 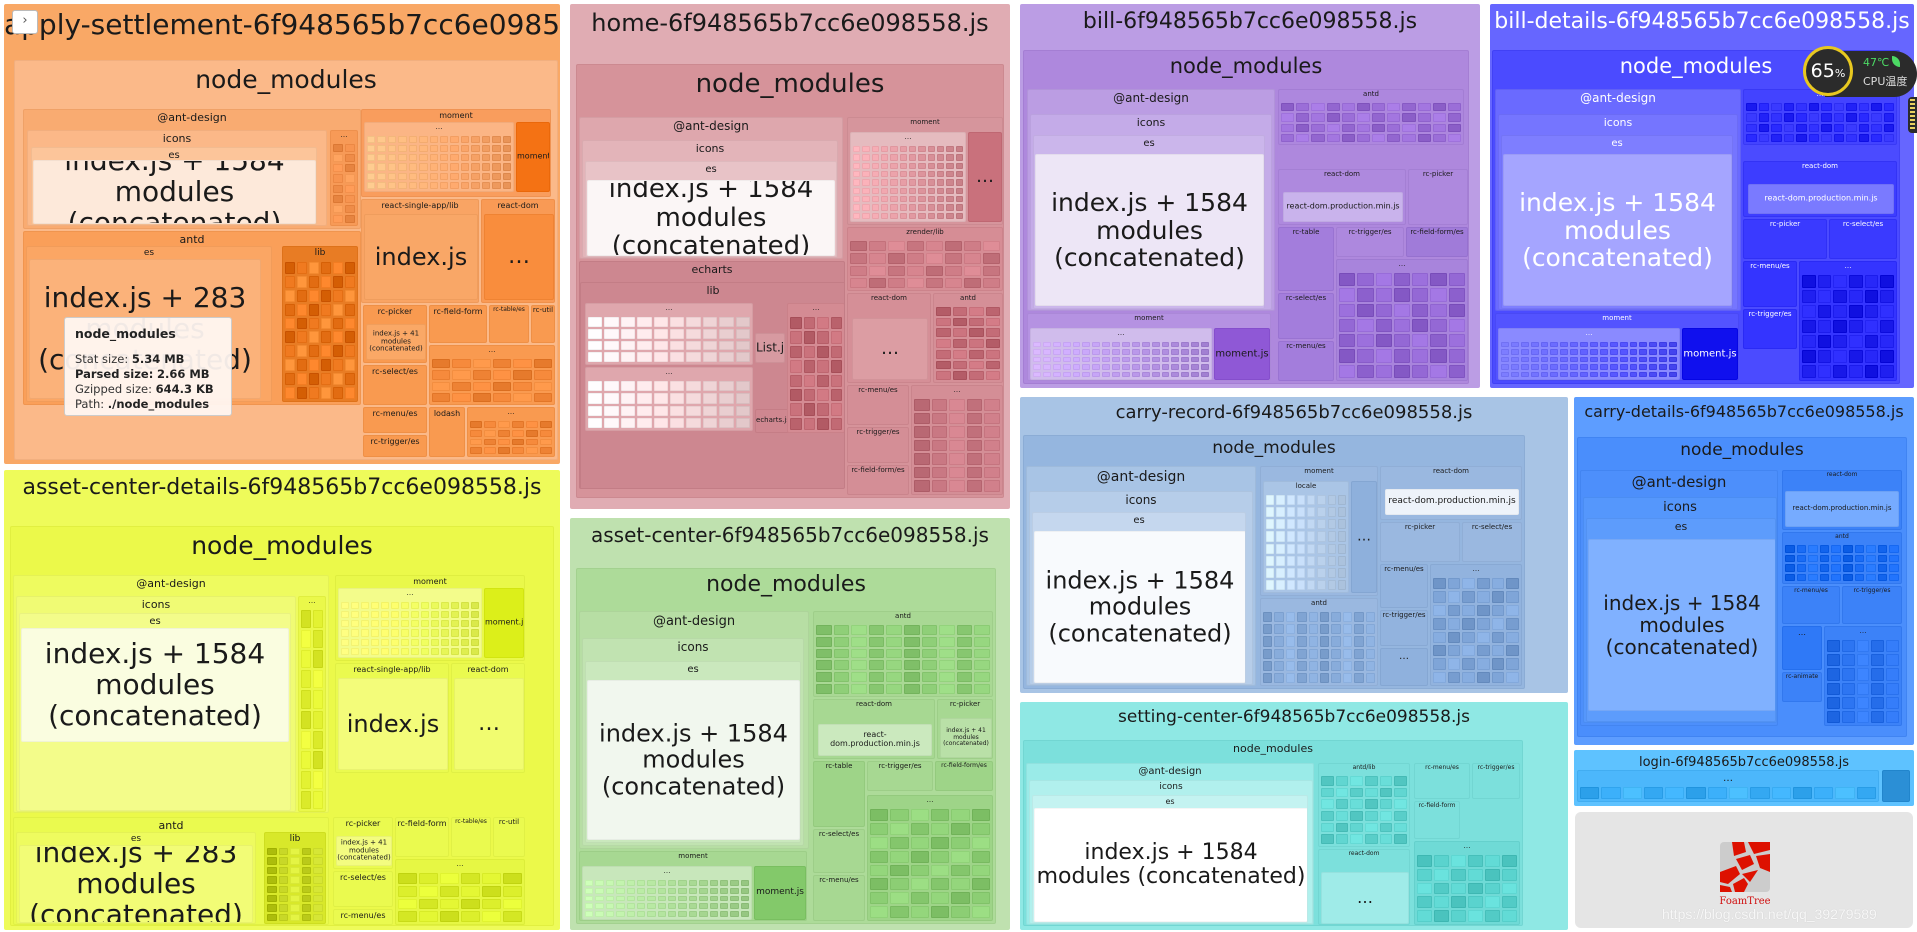 I want to click on module-zrender-lib: zrender/lib, so click(x=925, y=259).